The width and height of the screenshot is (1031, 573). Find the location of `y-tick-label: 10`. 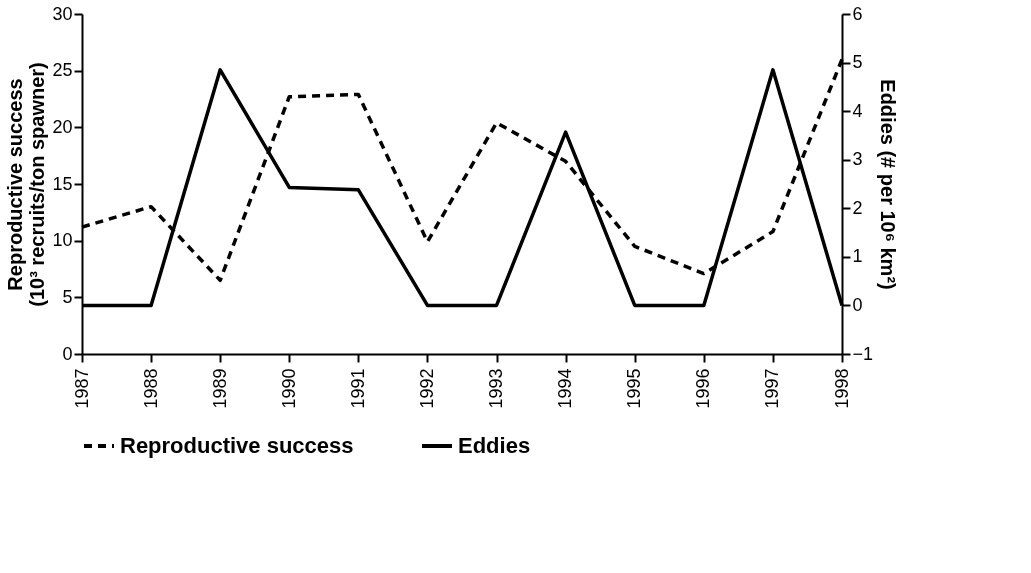

y-tick-label: 10 is located at coordinates (62, 240).